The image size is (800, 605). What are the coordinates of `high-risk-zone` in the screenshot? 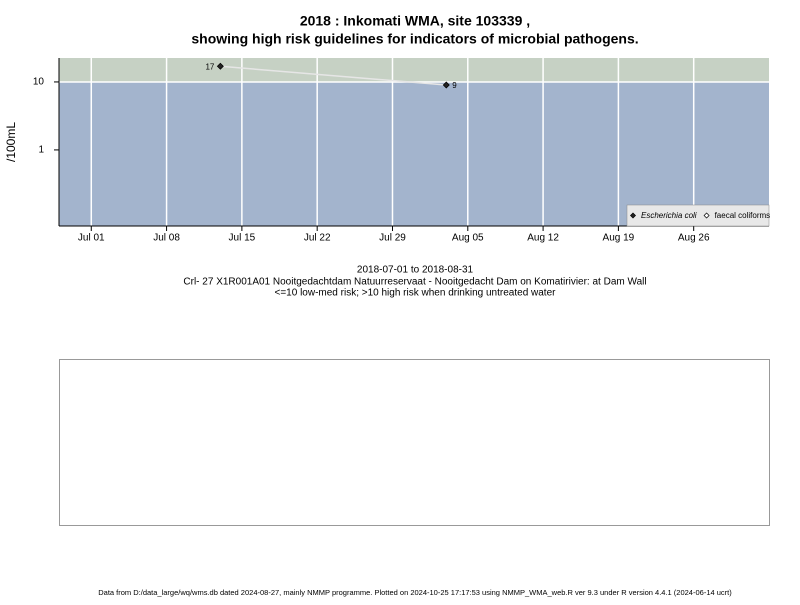 It's located at (414, 70).